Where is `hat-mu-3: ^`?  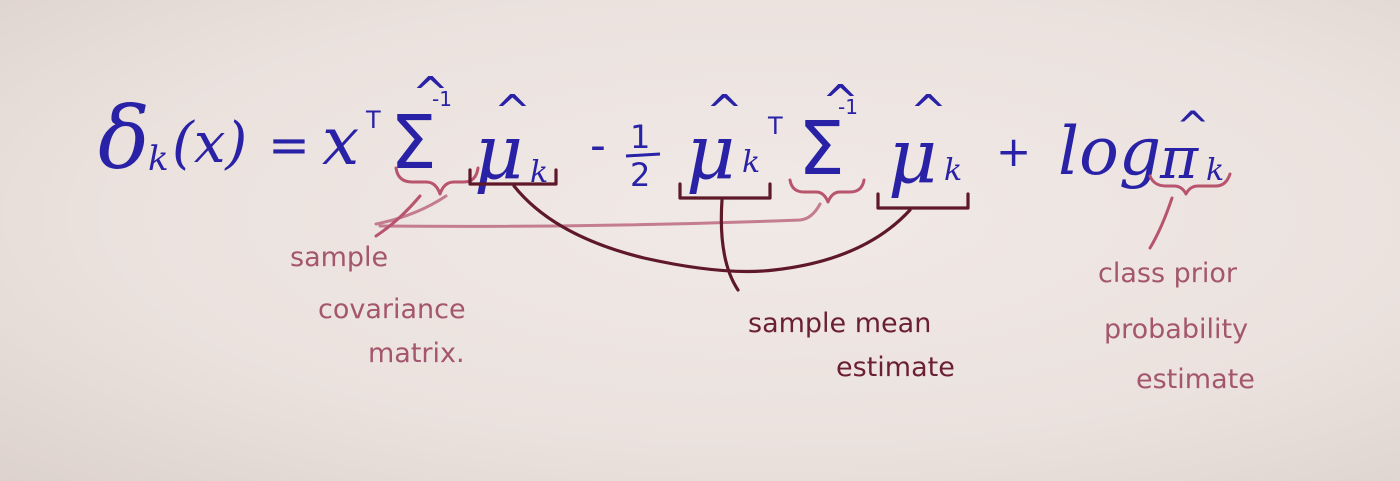
hat-mu-3: ^ is located at coordinates (928, 111).